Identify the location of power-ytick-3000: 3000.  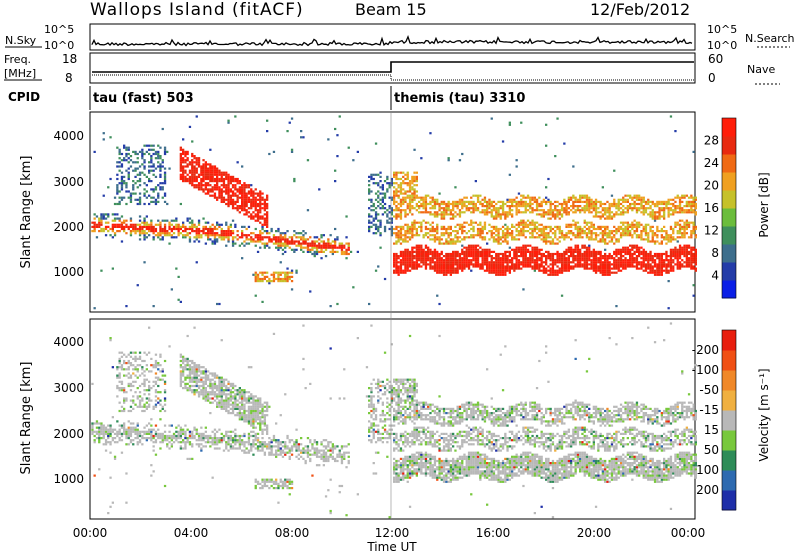
(68, 182).